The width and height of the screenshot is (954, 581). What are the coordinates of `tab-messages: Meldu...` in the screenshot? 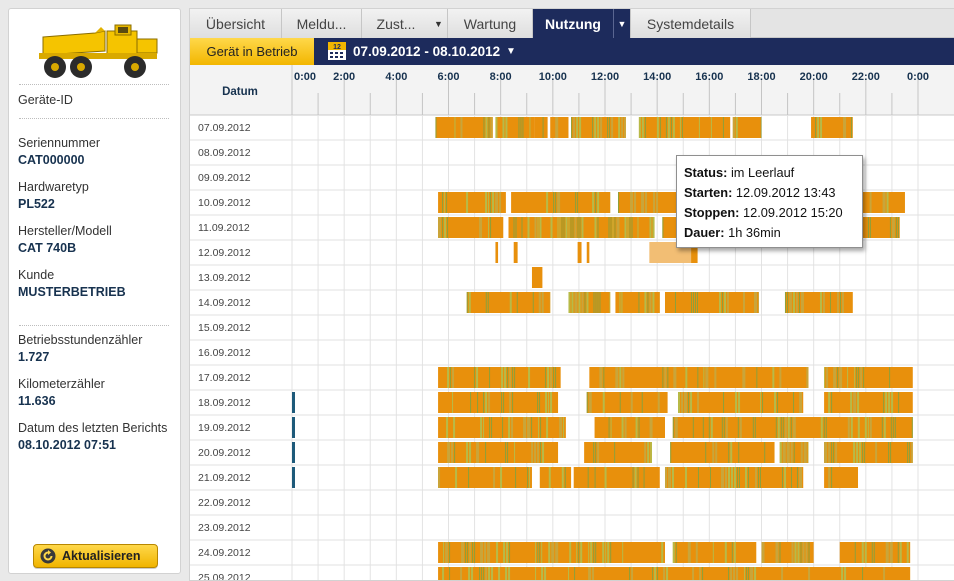 It's located at (322, 23).